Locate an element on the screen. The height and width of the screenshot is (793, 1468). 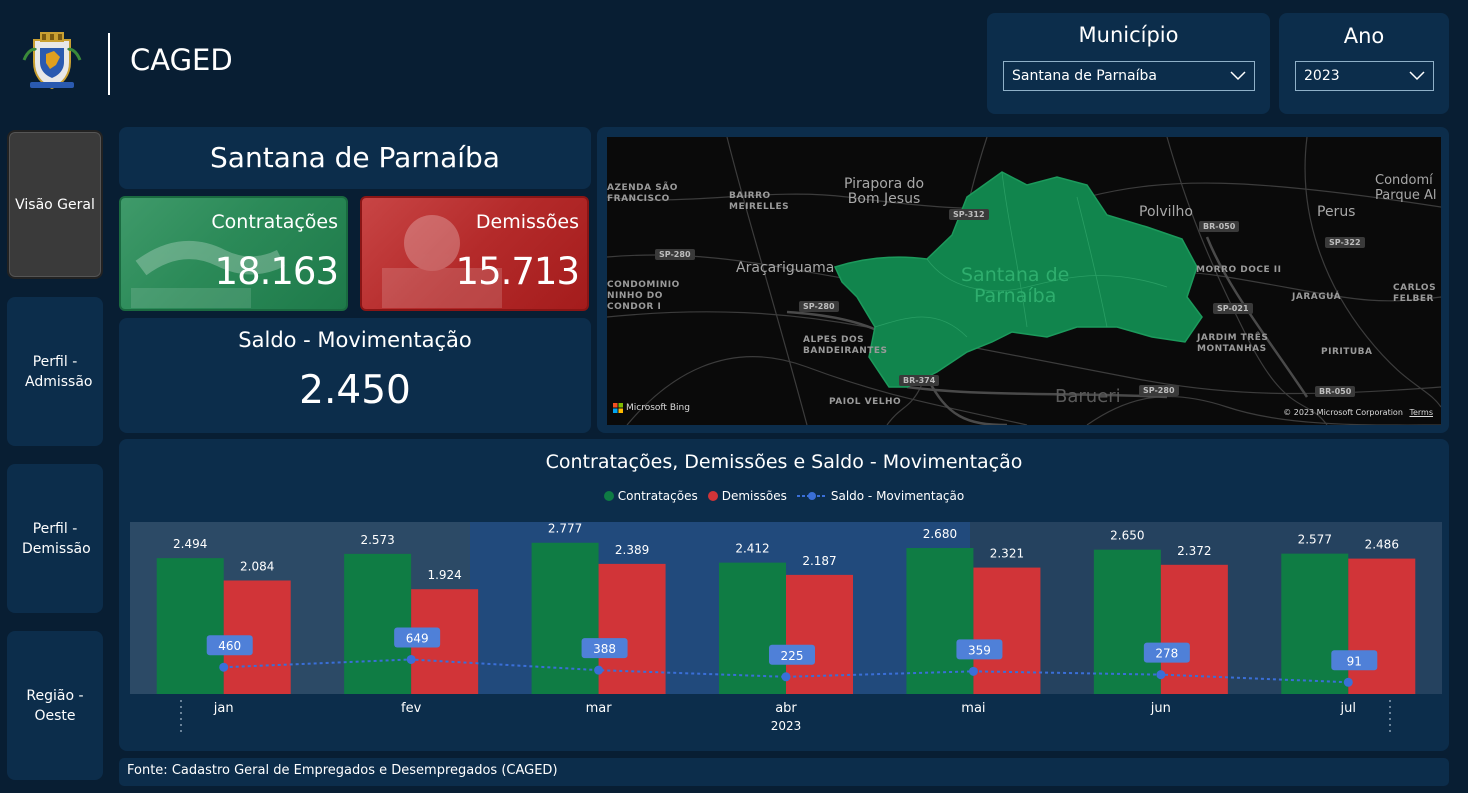
map-small-label: PIRITUBA is located at coordinates (1347, 352).